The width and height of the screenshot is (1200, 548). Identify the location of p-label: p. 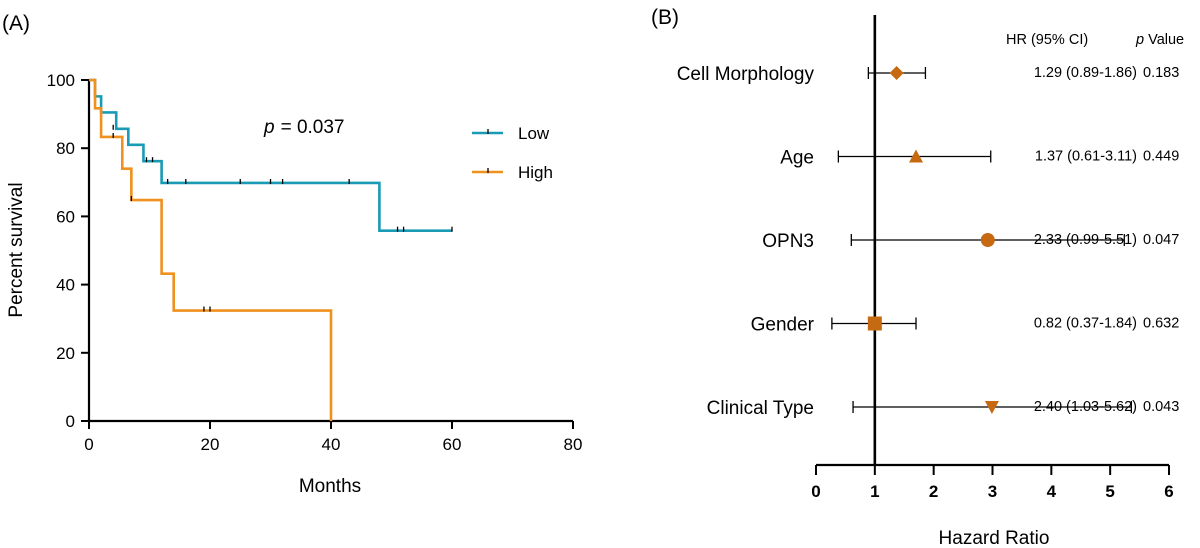
(269, 127).